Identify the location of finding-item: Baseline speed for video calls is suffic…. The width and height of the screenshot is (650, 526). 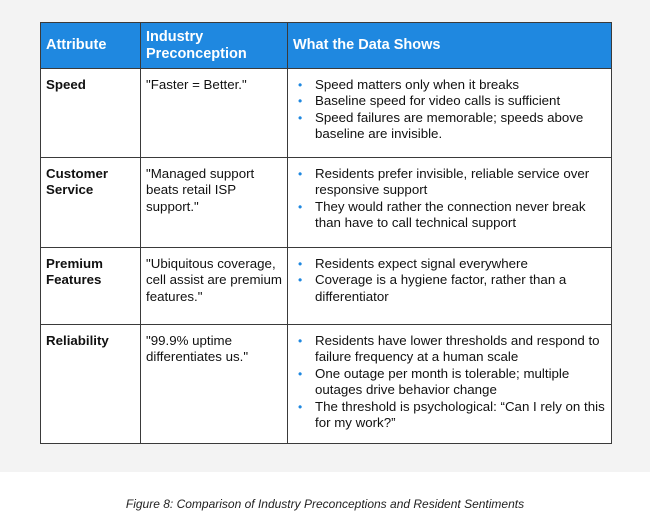
(449, 101).